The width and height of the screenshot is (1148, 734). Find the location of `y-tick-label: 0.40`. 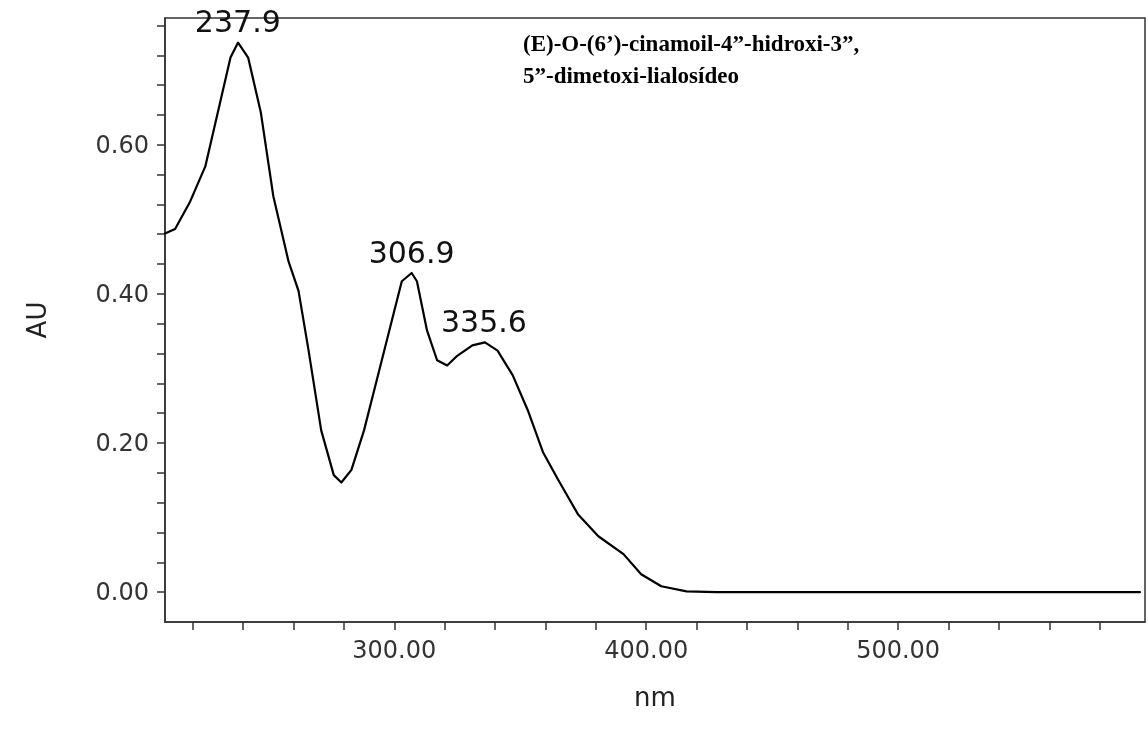

y-tick-label: 0.40 is located at coordinates (122, 293).